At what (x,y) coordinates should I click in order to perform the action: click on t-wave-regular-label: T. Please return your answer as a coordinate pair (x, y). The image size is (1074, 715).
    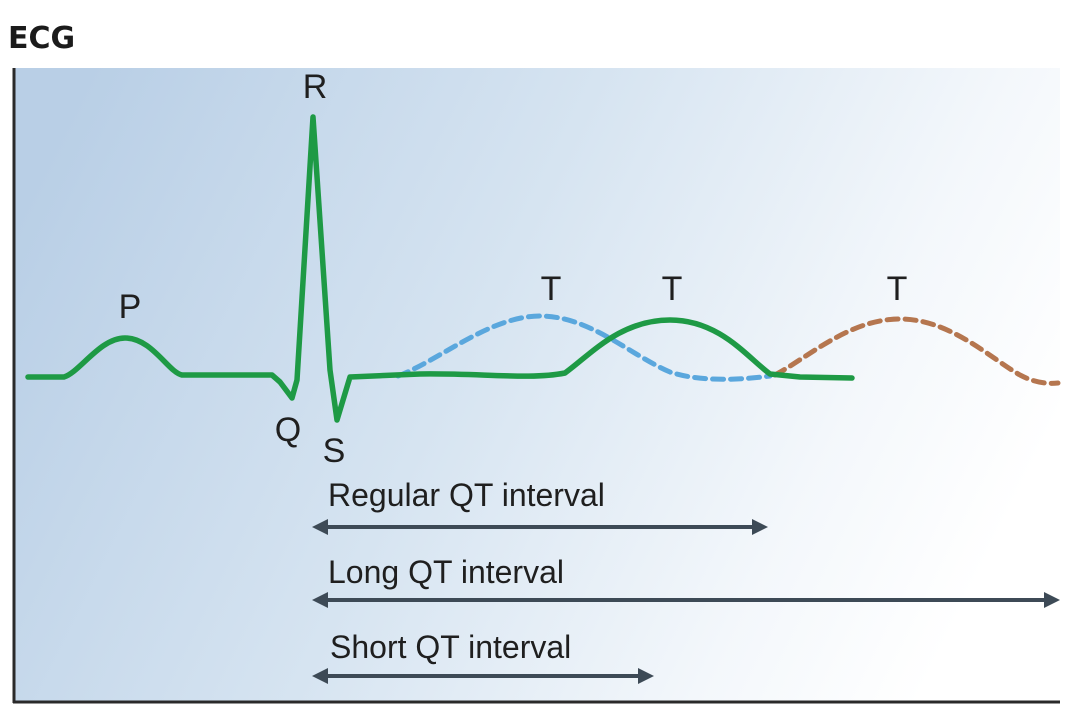
    Looking at the image, I should click on (672, 289).